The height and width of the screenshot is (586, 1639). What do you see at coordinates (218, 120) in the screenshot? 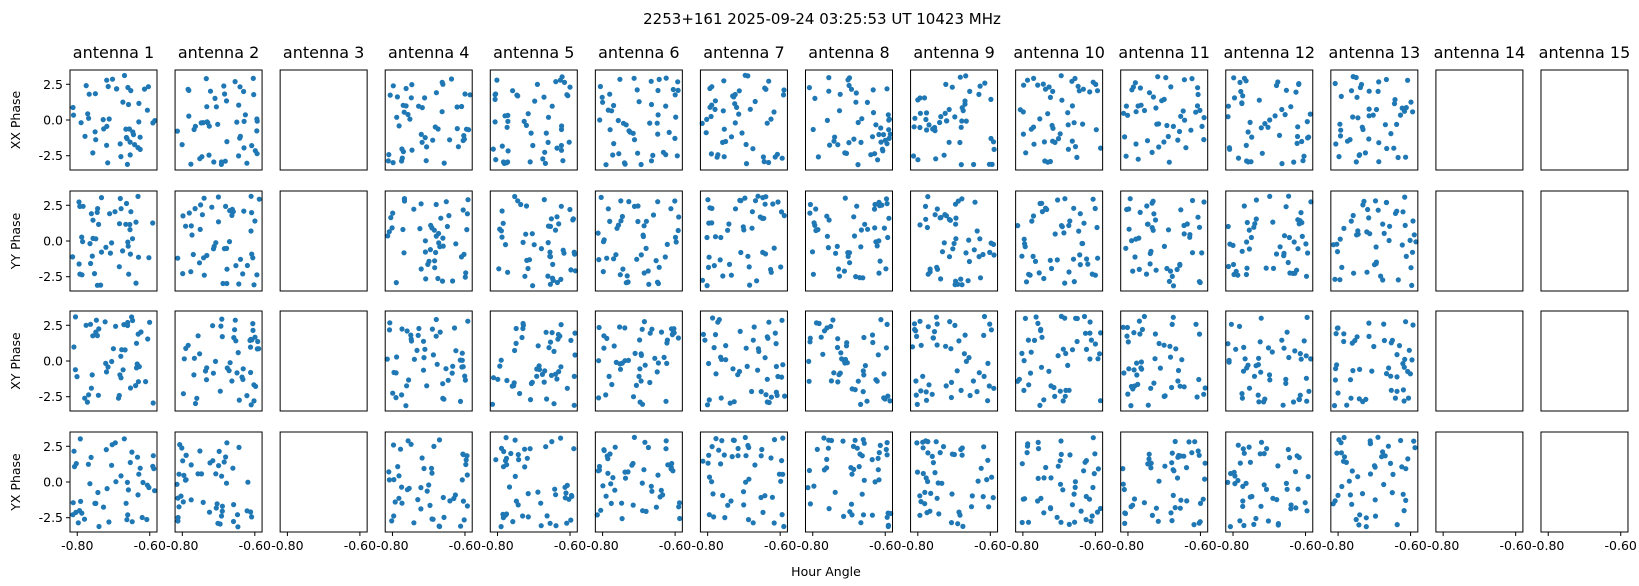
I see `panel-antenna-2-xx-phase` at bounding box center [218, 120].